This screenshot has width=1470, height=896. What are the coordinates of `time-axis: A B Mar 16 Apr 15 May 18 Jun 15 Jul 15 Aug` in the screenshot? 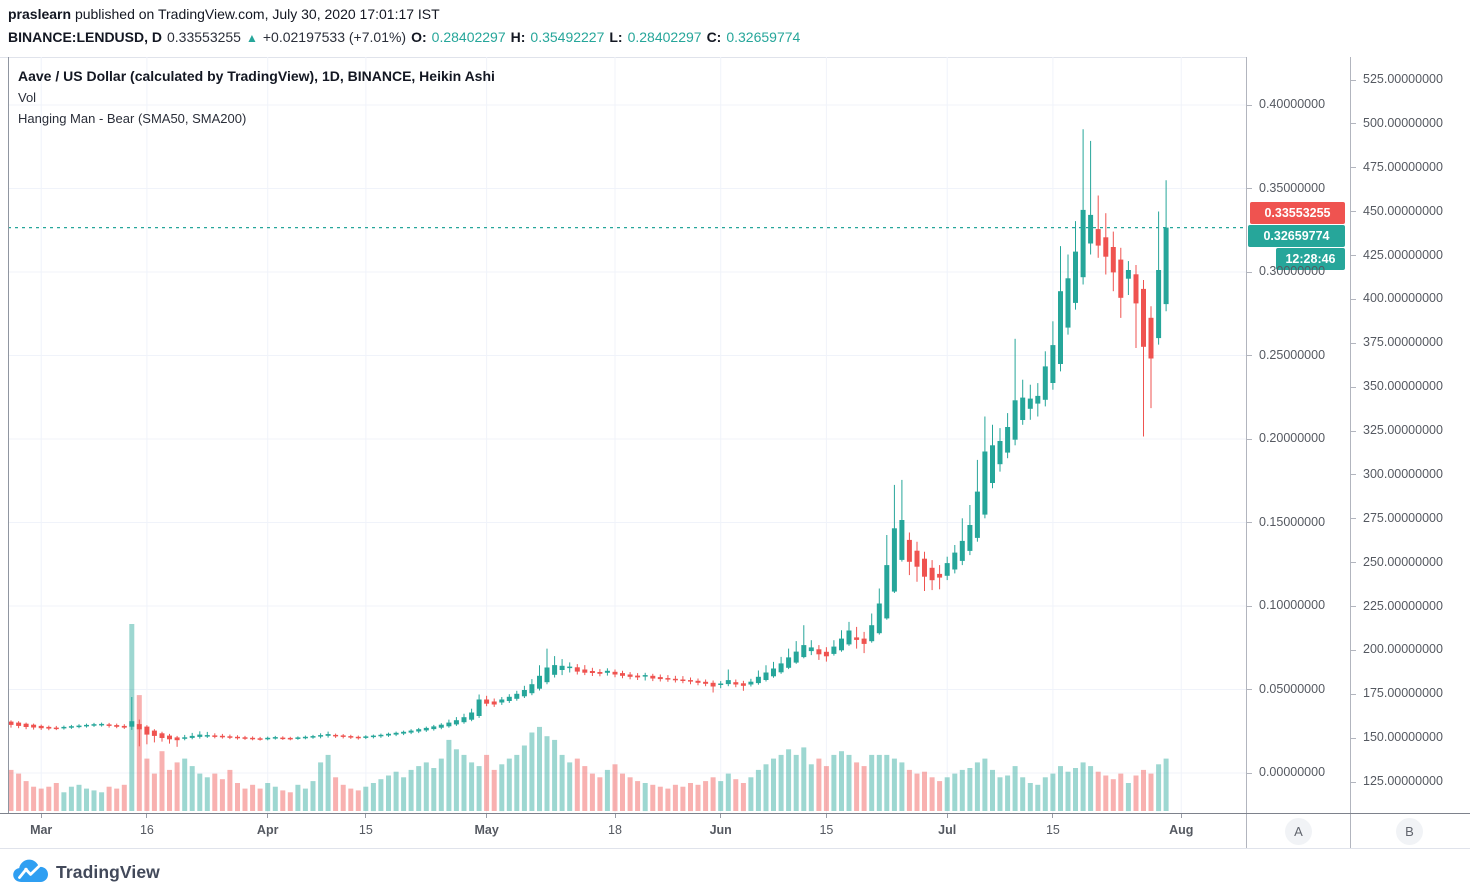 It's located at (735, 831).